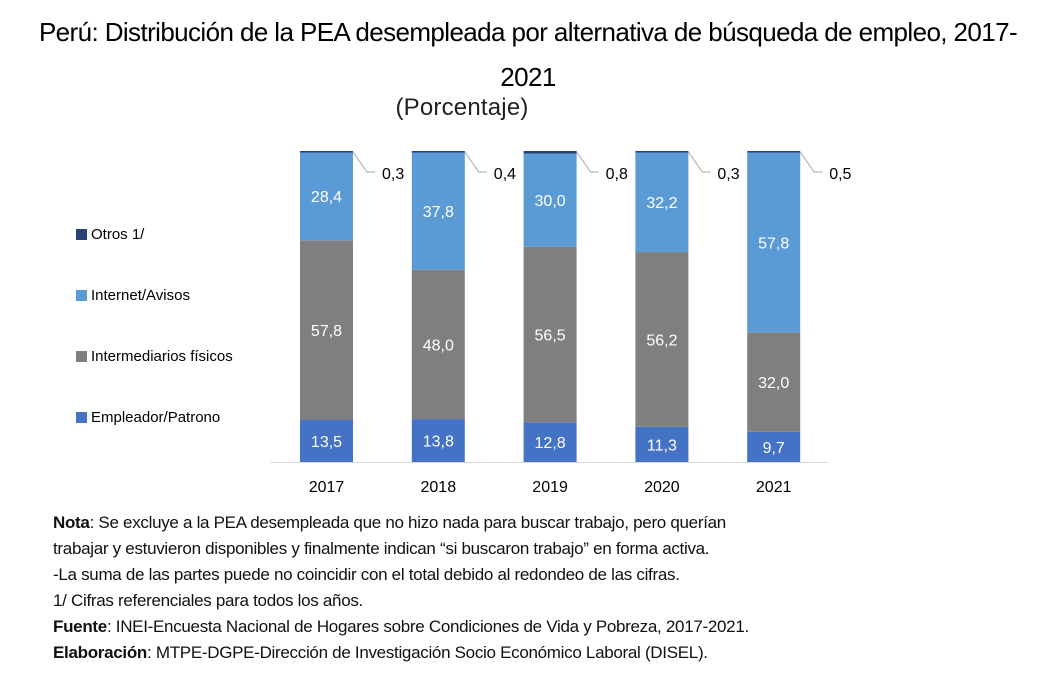  I want to click on bar-otros-1-2018, so click(438, 152).